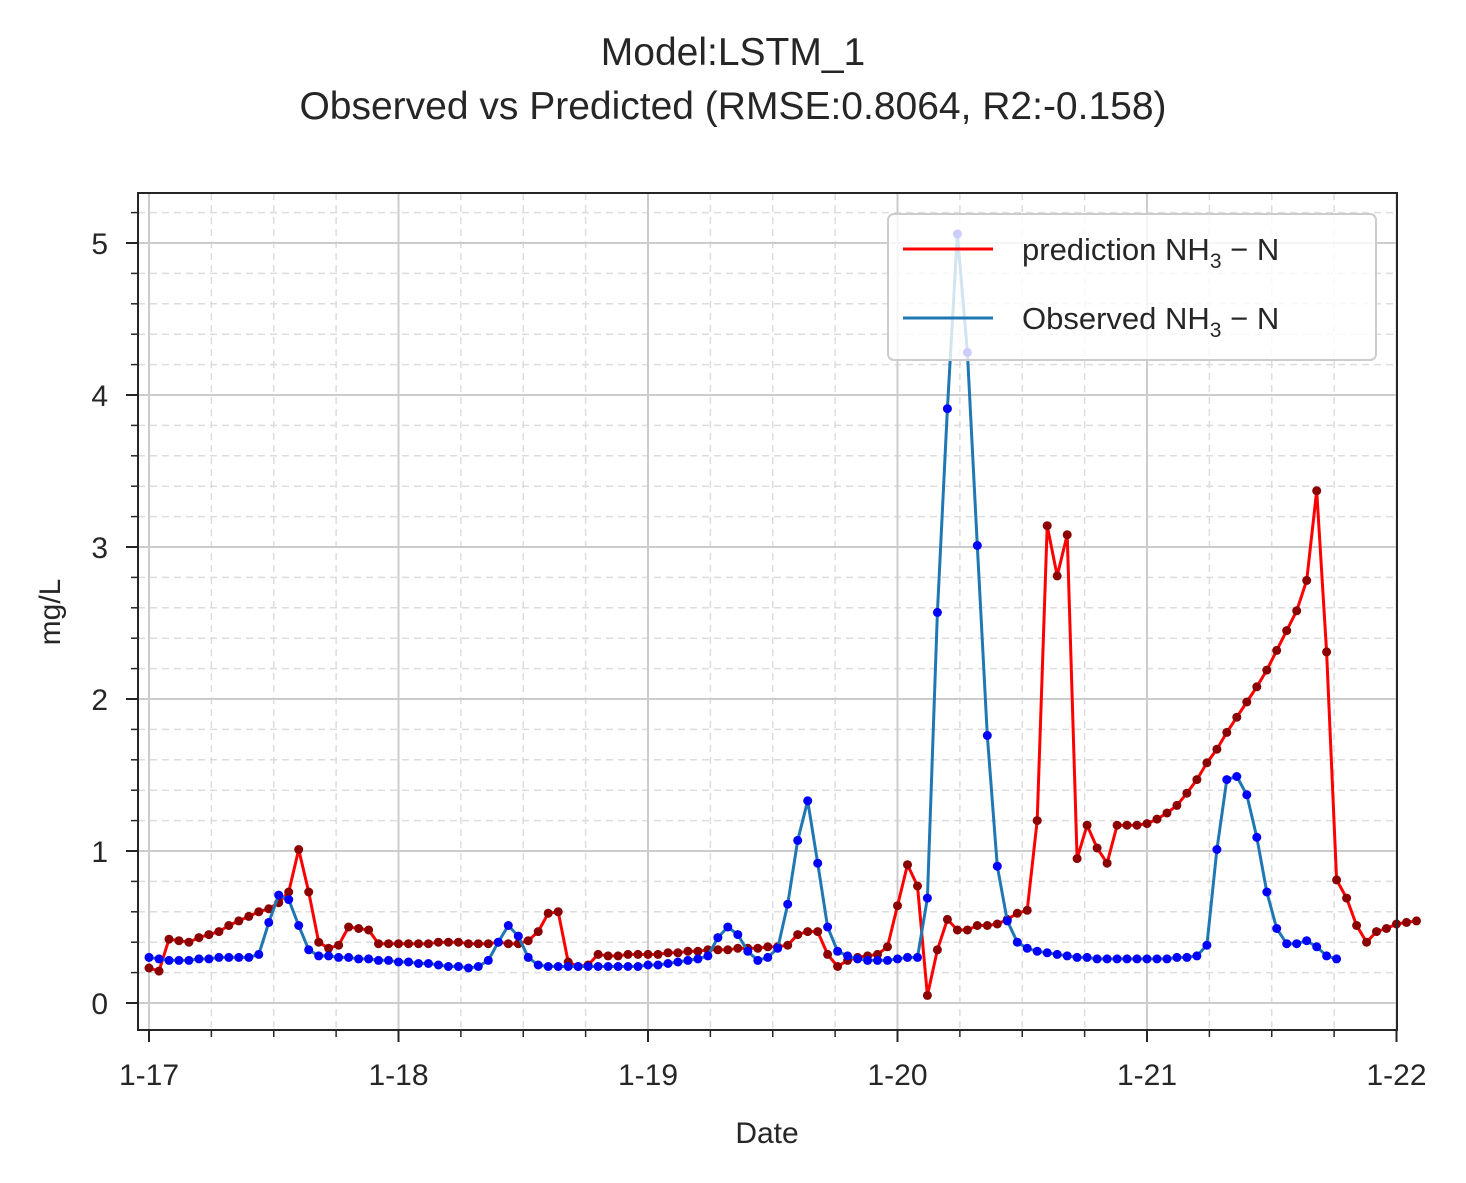 This screenshot has height=1183, width=1466. Describe the element at coordinates (99, 244) in the screenshot. I see `y-tick-label: 5` at that location.